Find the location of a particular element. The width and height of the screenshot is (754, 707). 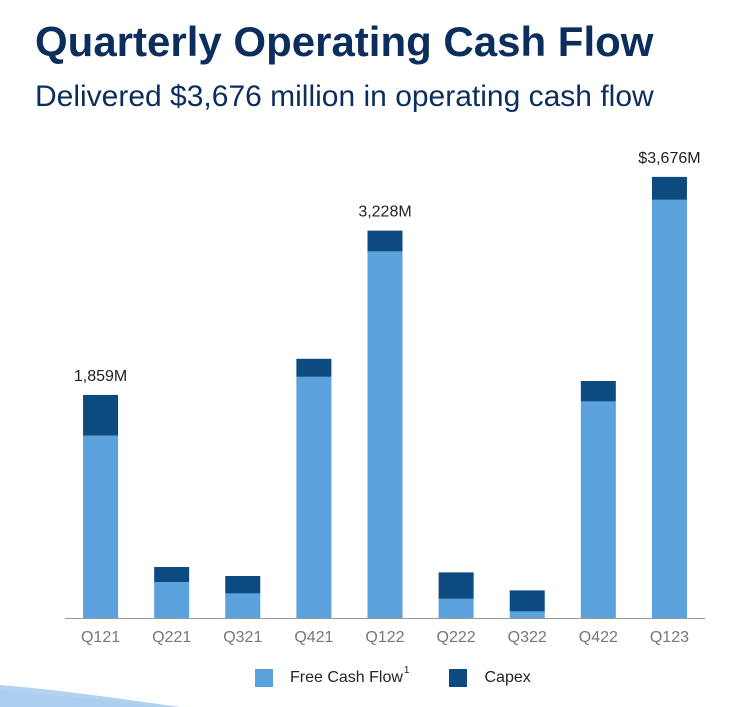

legend-item-capex: Capex is located at coordinates (490, 678).